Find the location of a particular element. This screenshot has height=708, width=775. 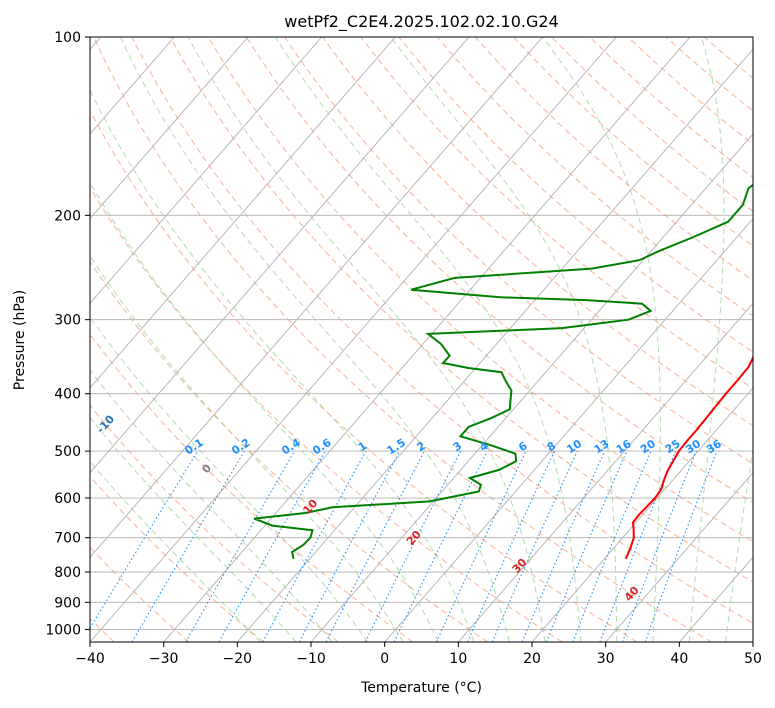

y-tick-label: 800 is located at coordinates (67, 573).